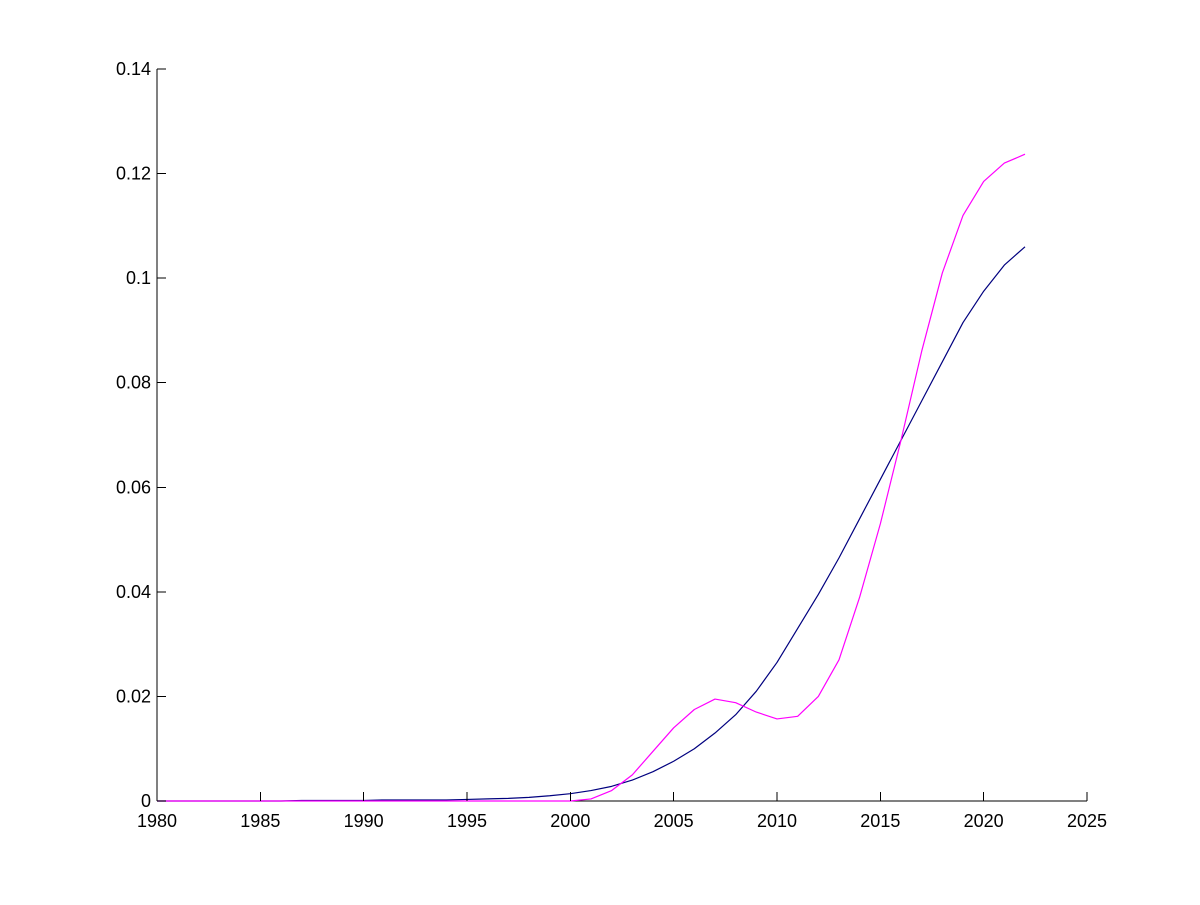 This screenshot has height=905, width=1200. I want to click on x-tick-label: 2020, so click(984, 821).